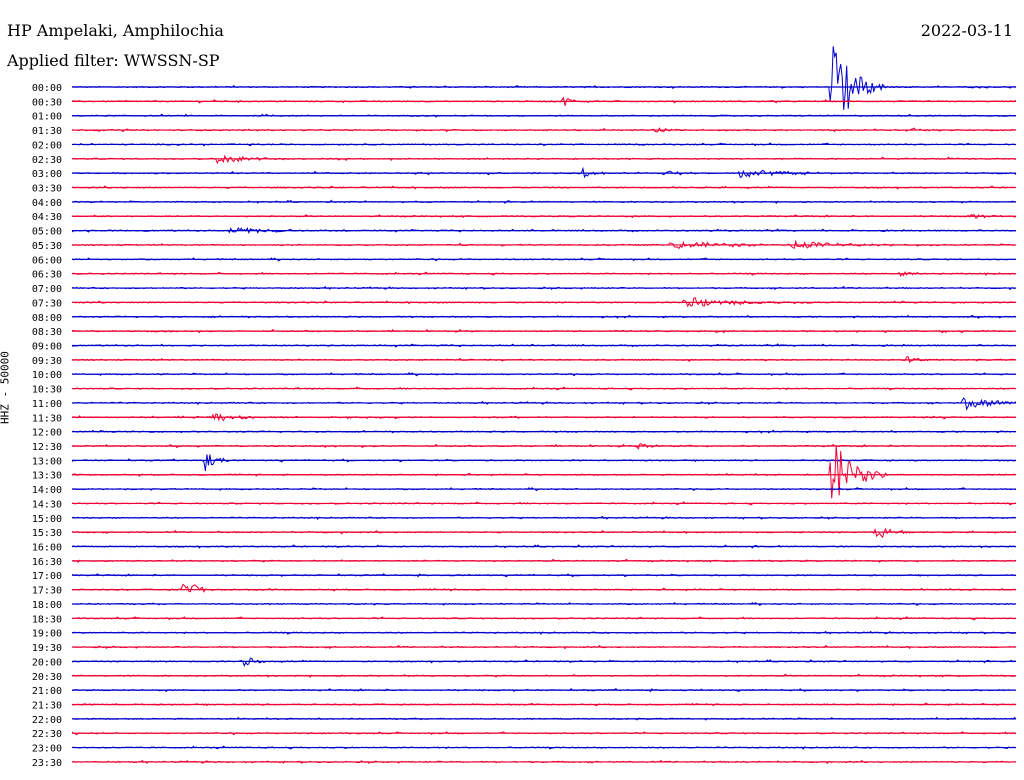  What do you see at coordinates (47, 605) in the screenshot?
I see `row-time-label: 18:00` at bounding box center [47, 605].